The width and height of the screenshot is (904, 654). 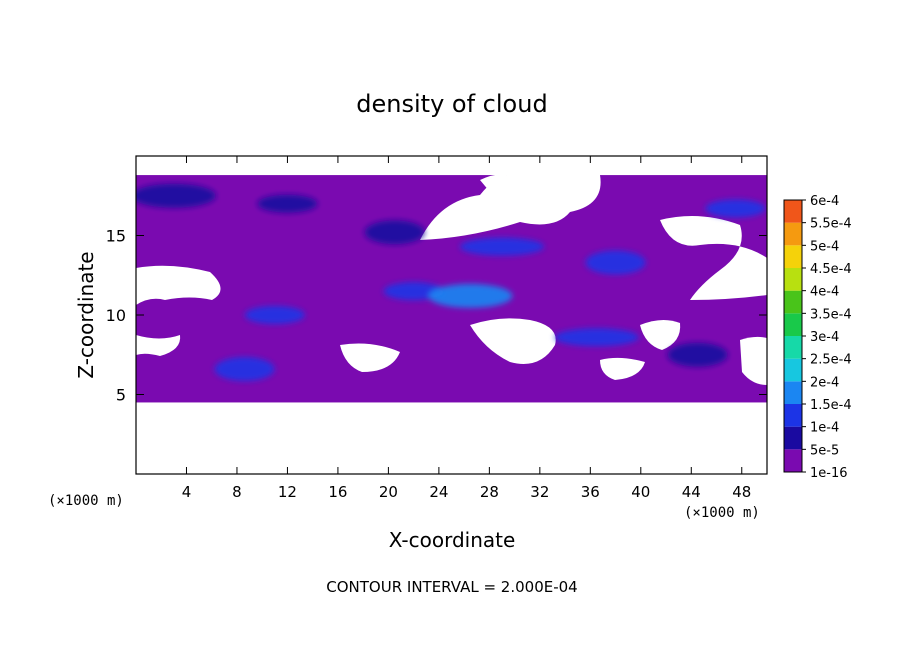 What do you see at coordinates (831, 405) in the screenshot?
I see `colorbar-label: 1.5e-4` at bounding box center [831, 405].